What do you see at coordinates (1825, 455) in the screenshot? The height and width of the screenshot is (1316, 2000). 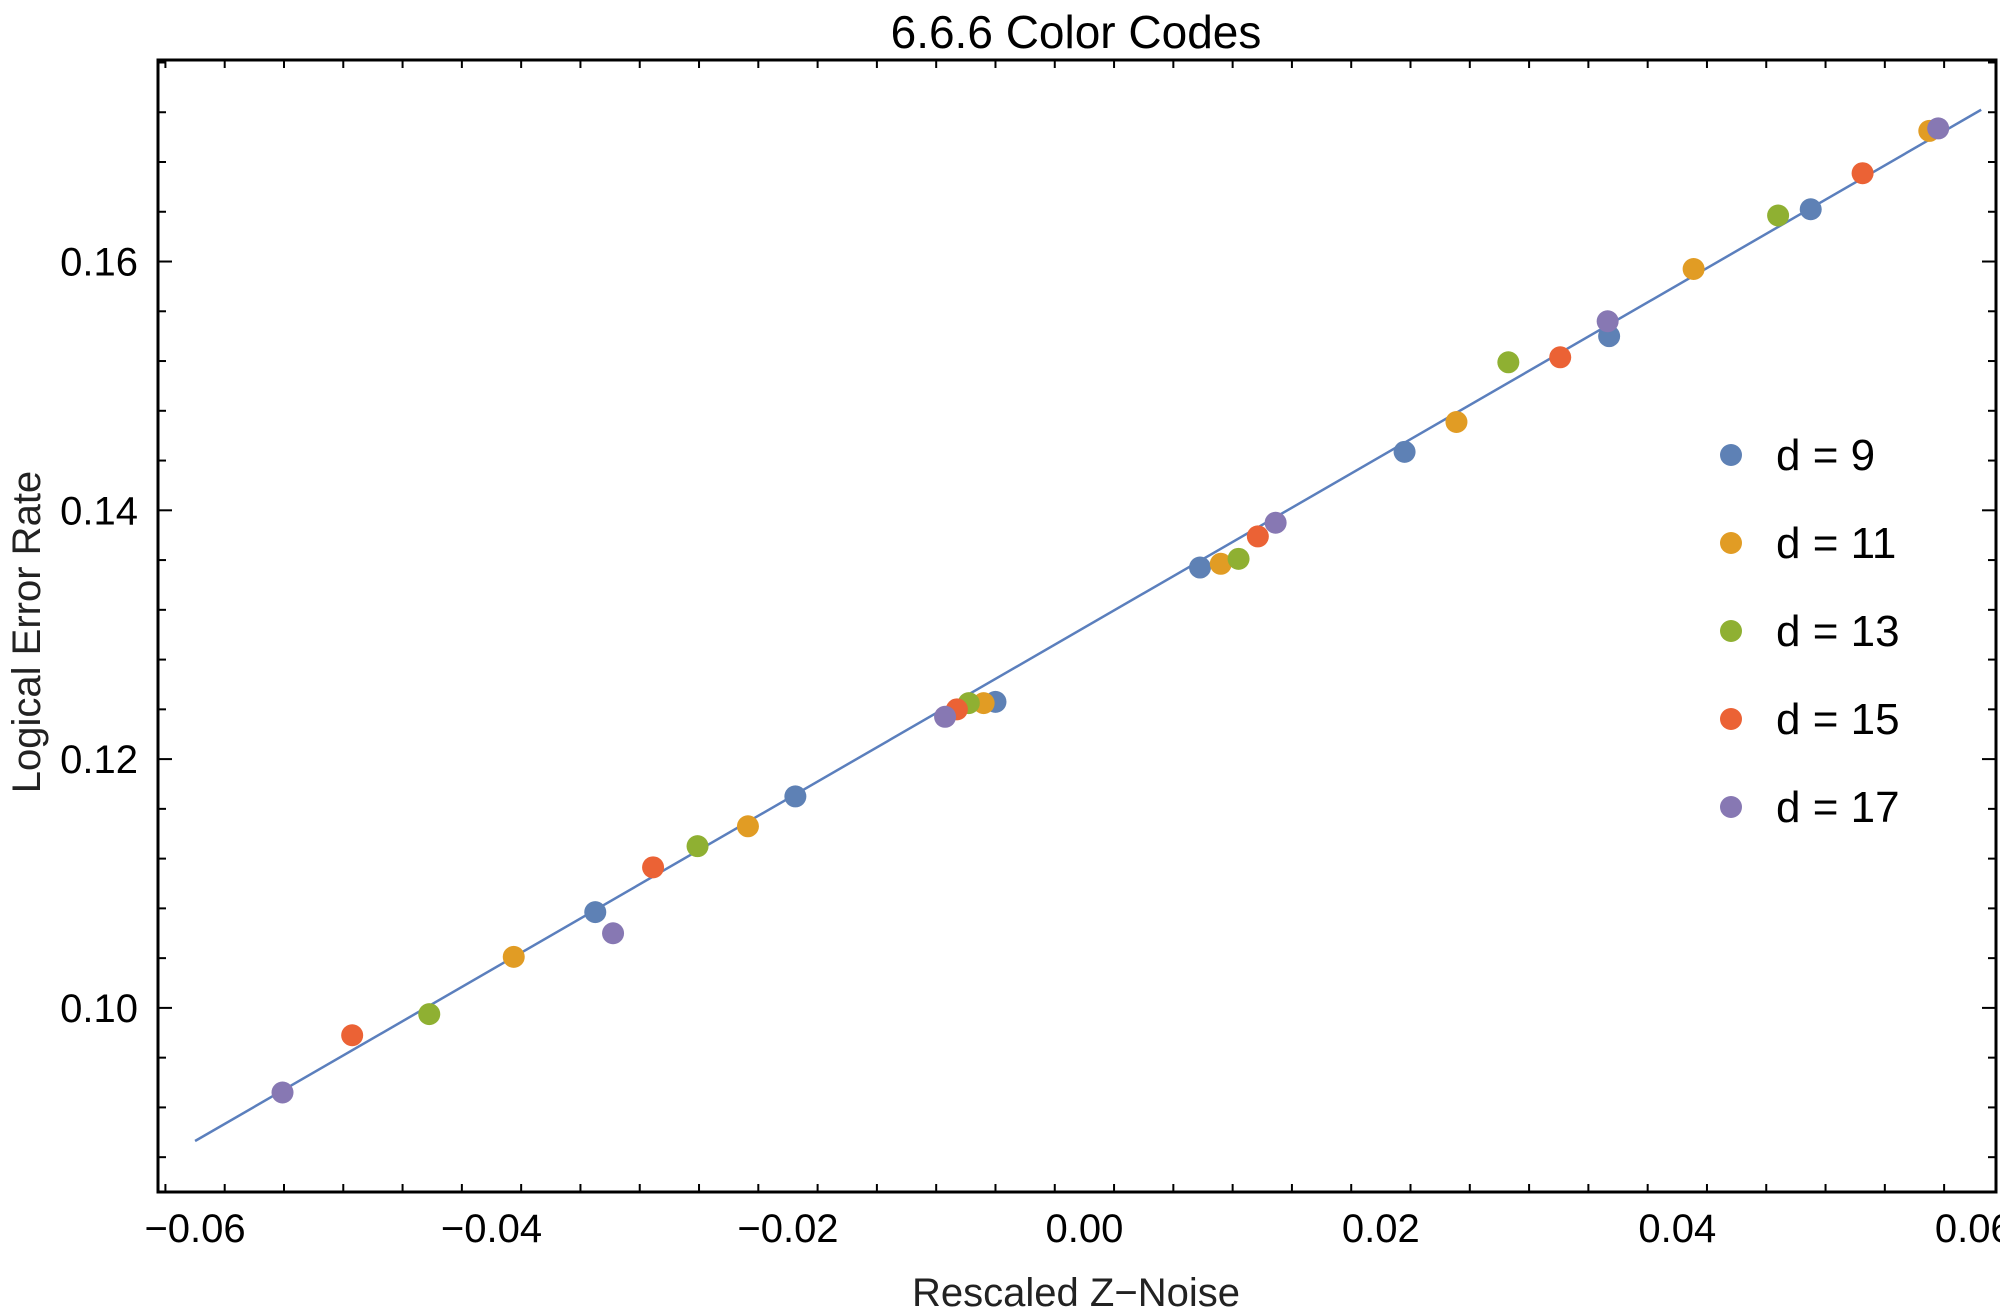 I see `legend-label: d = 9` at bounding box center [1825, 455].